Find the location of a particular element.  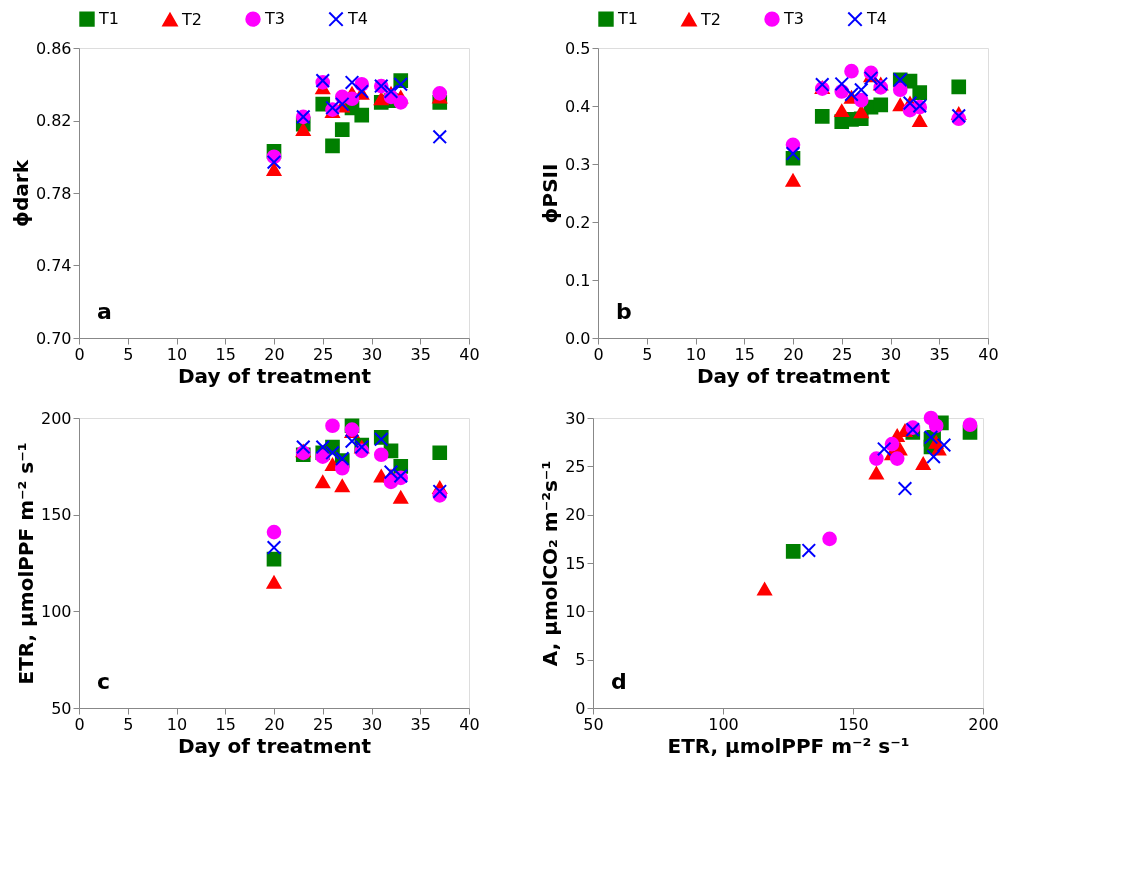

y-axis-title: ϕPSII is located at coordinates (550, 193).